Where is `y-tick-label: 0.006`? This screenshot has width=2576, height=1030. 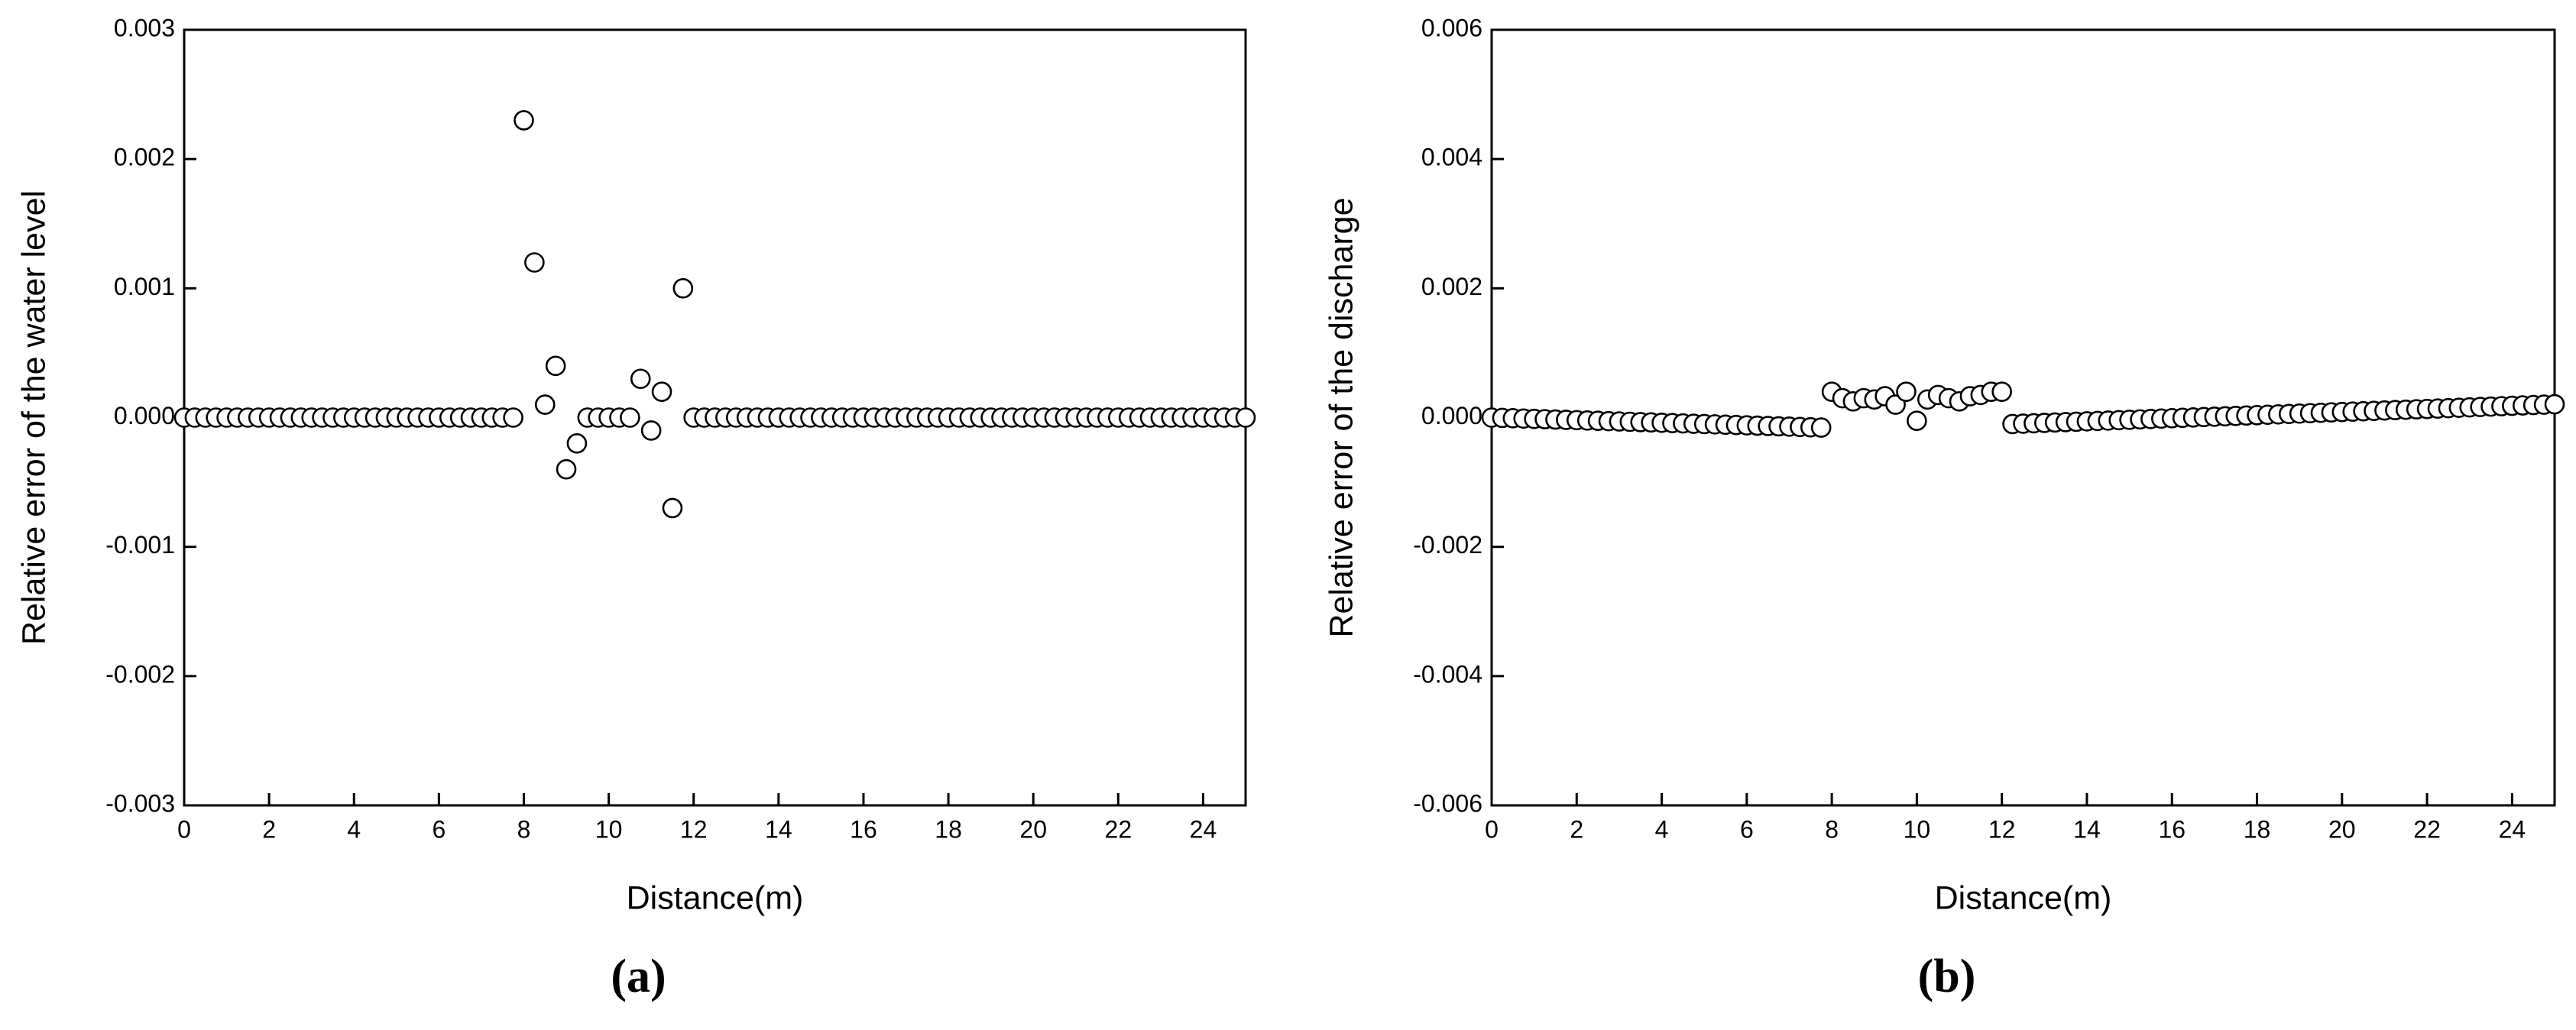 y-tick-label: 0.006 is located at coordinates (1451, 27).